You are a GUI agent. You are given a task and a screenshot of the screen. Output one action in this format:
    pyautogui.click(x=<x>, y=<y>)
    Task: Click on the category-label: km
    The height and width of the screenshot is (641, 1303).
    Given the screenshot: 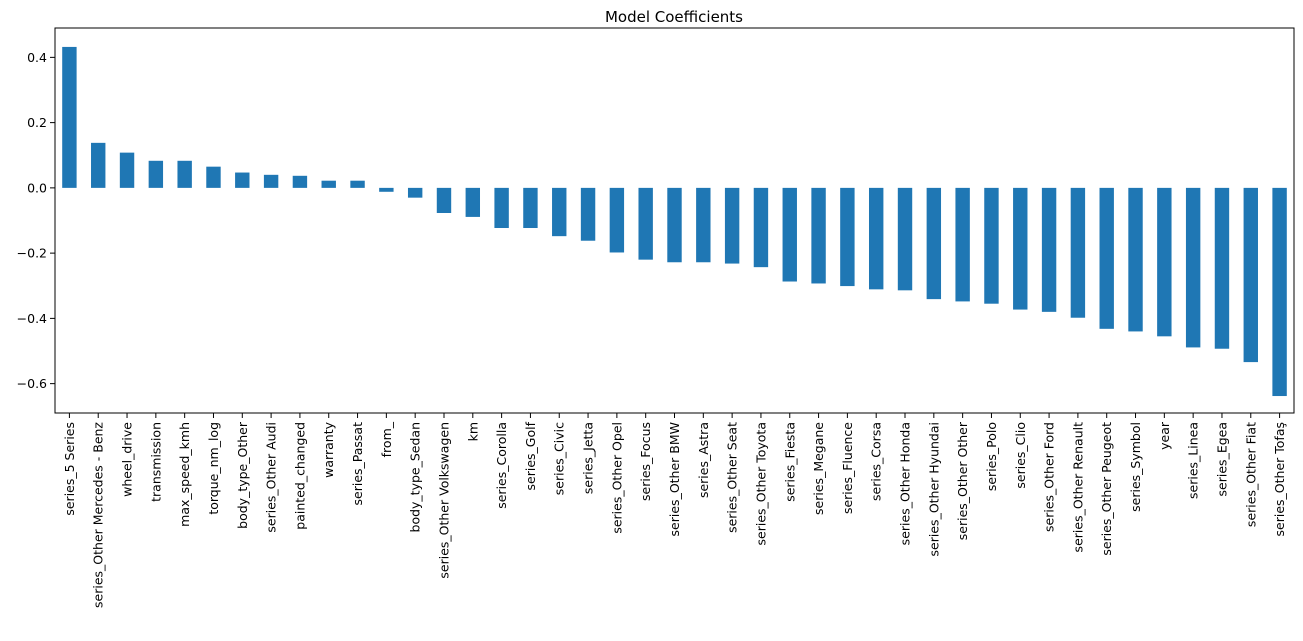 What is the action you would take?
    pyautogui.click(x=472, y=431)
    